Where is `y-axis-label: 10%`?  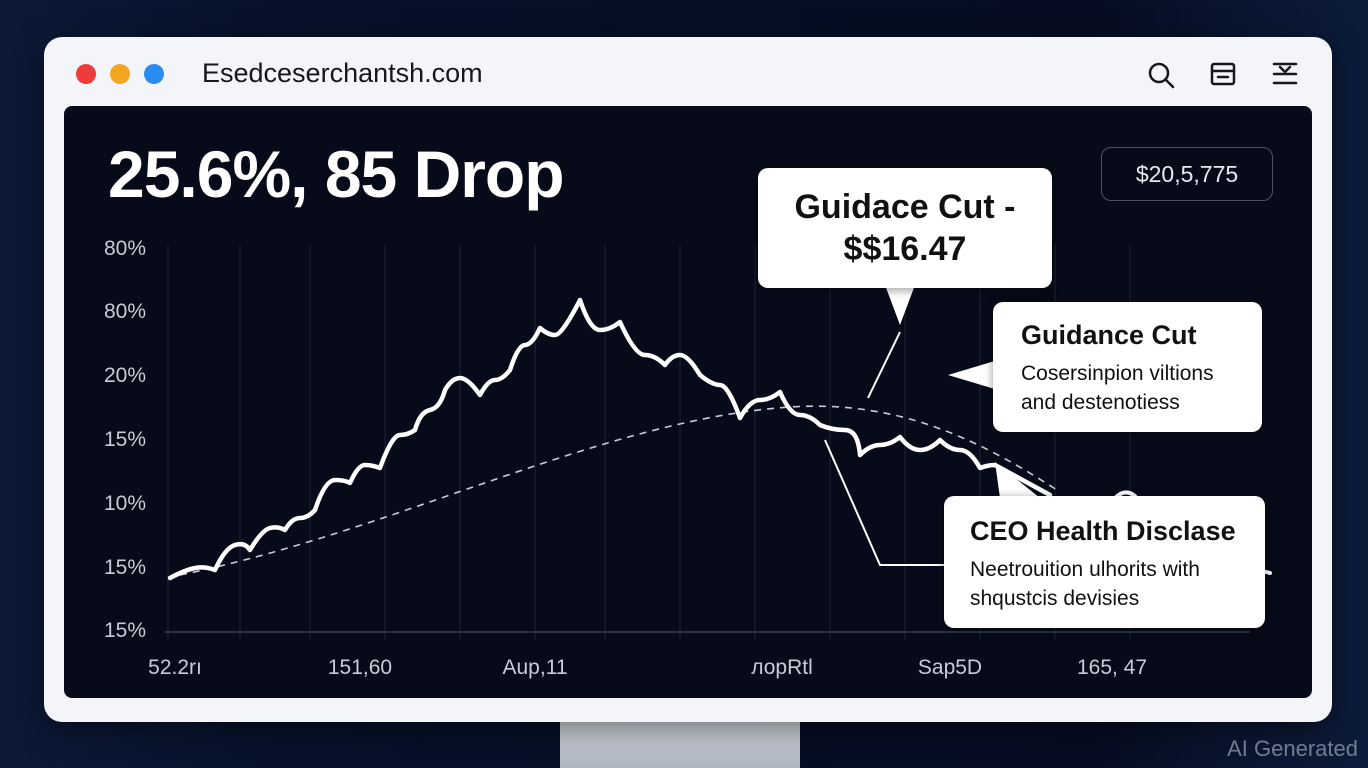
y-axis-label: 10% is located at coordinates (124, 503).